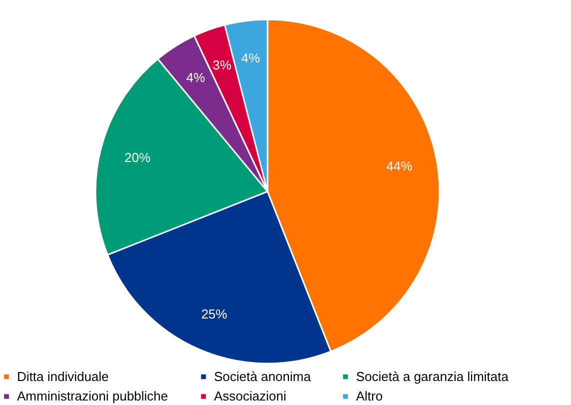  Describe the element at coordinates (214, 314) in the screenshot. I see `data-label: 25%` at that location.